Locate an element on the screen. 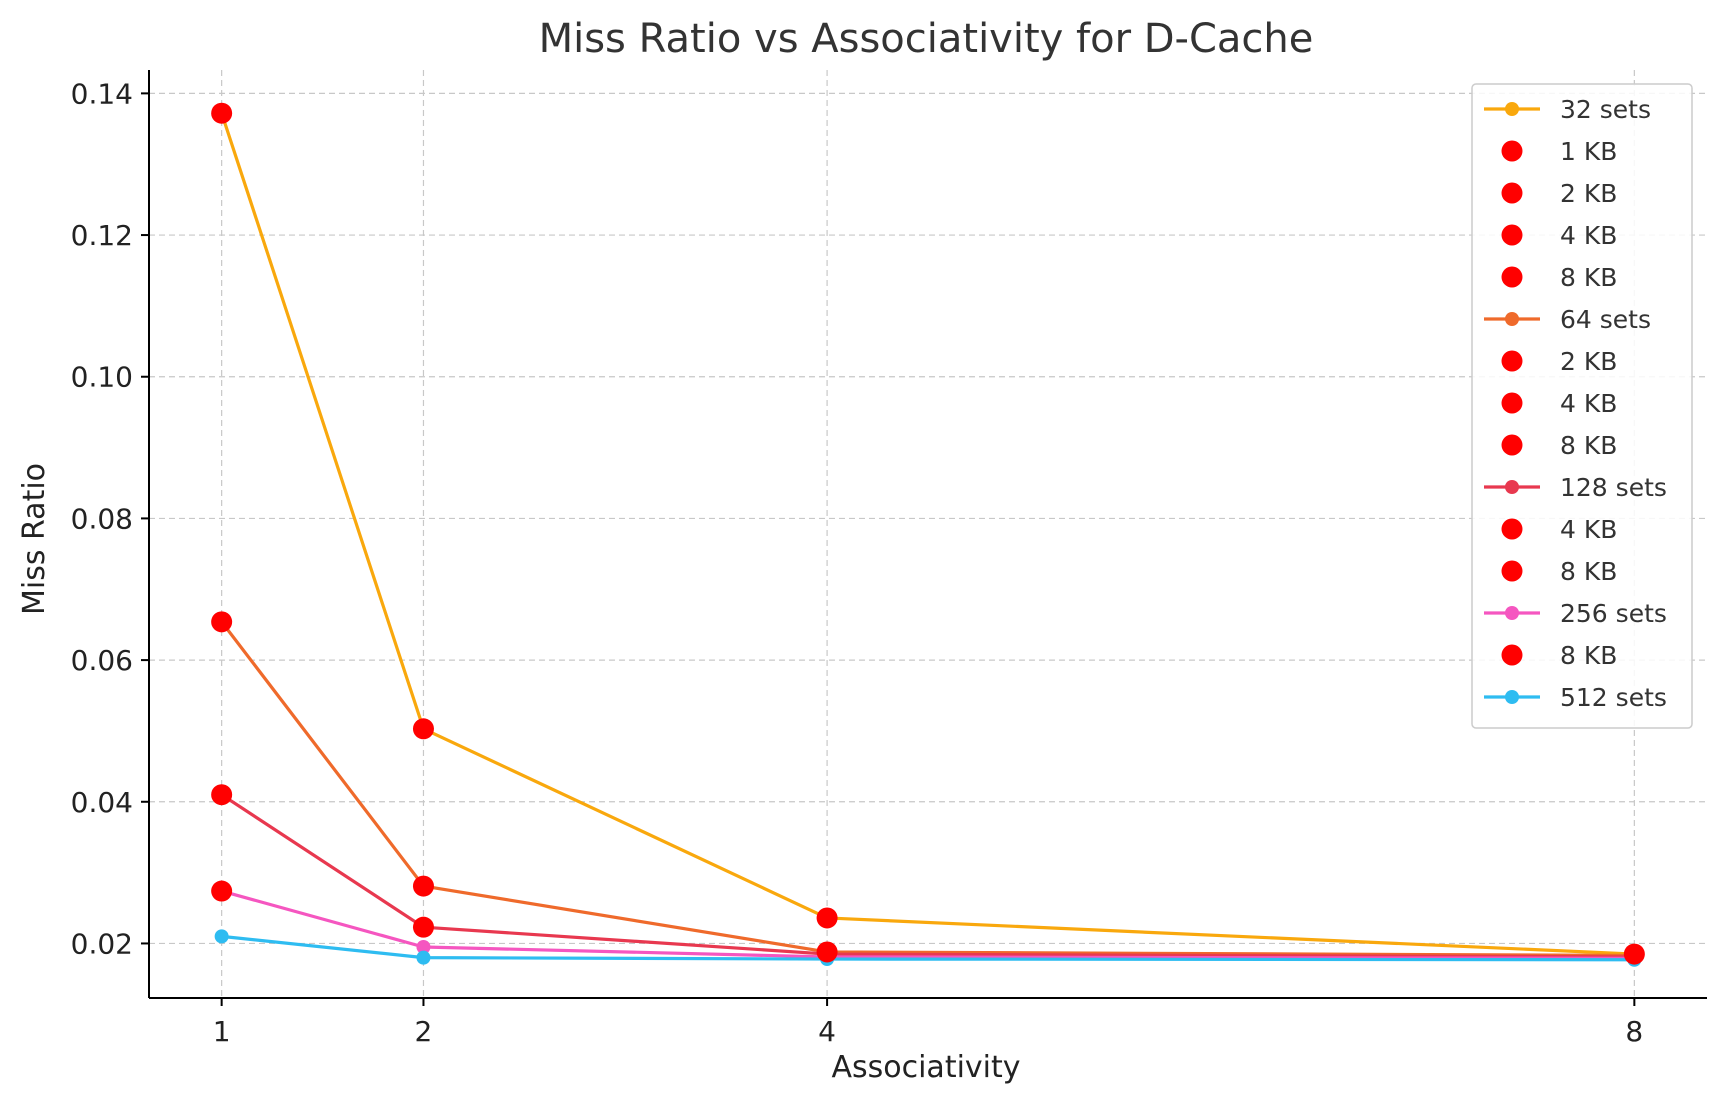 This screenshot has width=1718, height=1101. legend-label: 64 sets is located at coordinates (1605, 319).